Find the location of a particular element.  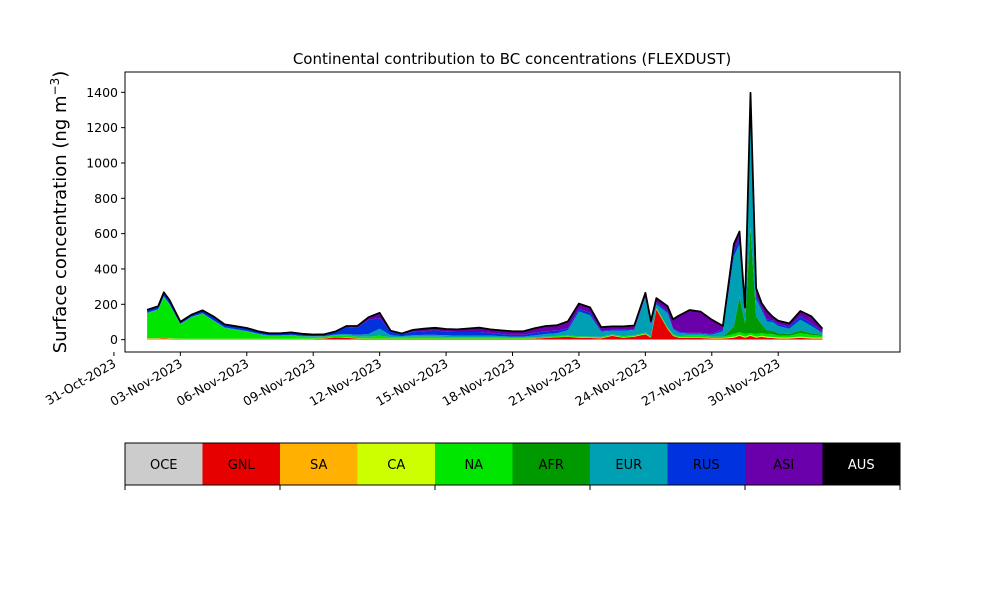

x-tick-label: 18-Nov-2023 is located at coordinates (478, 382).